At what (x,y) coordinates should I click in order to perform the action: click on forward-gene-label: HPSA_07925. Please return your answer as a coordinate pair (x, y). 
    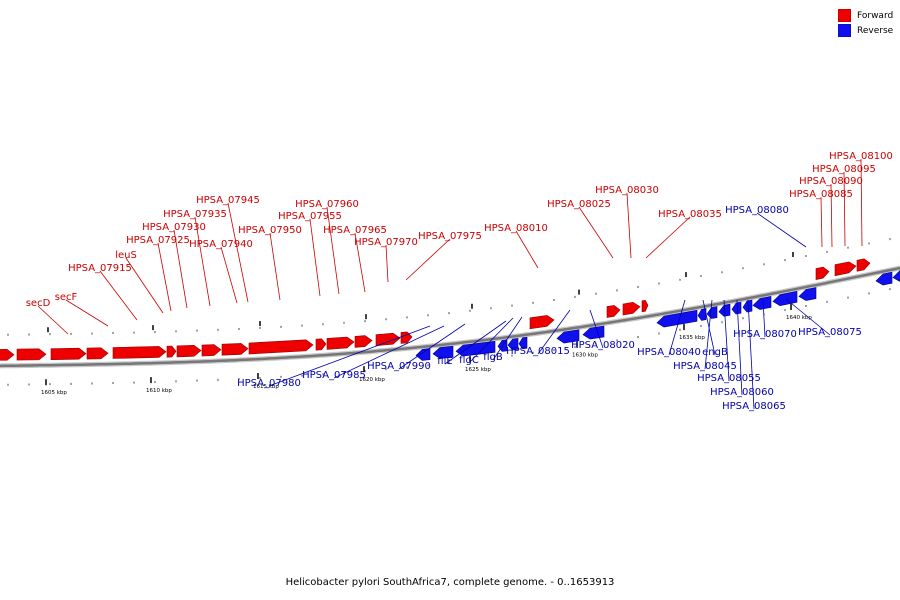
    Looking at the image, I should click on (158, 240).